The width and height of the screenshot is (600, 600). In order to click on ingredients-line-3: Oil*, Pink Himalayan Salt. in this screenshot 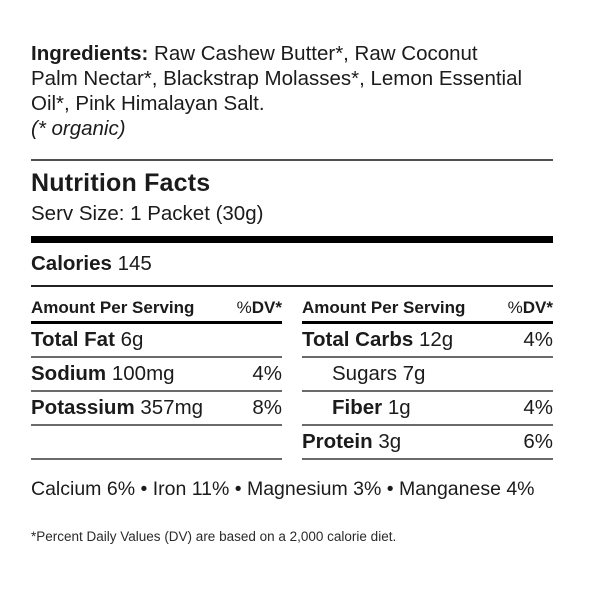, I will do `click(148, 103)`.